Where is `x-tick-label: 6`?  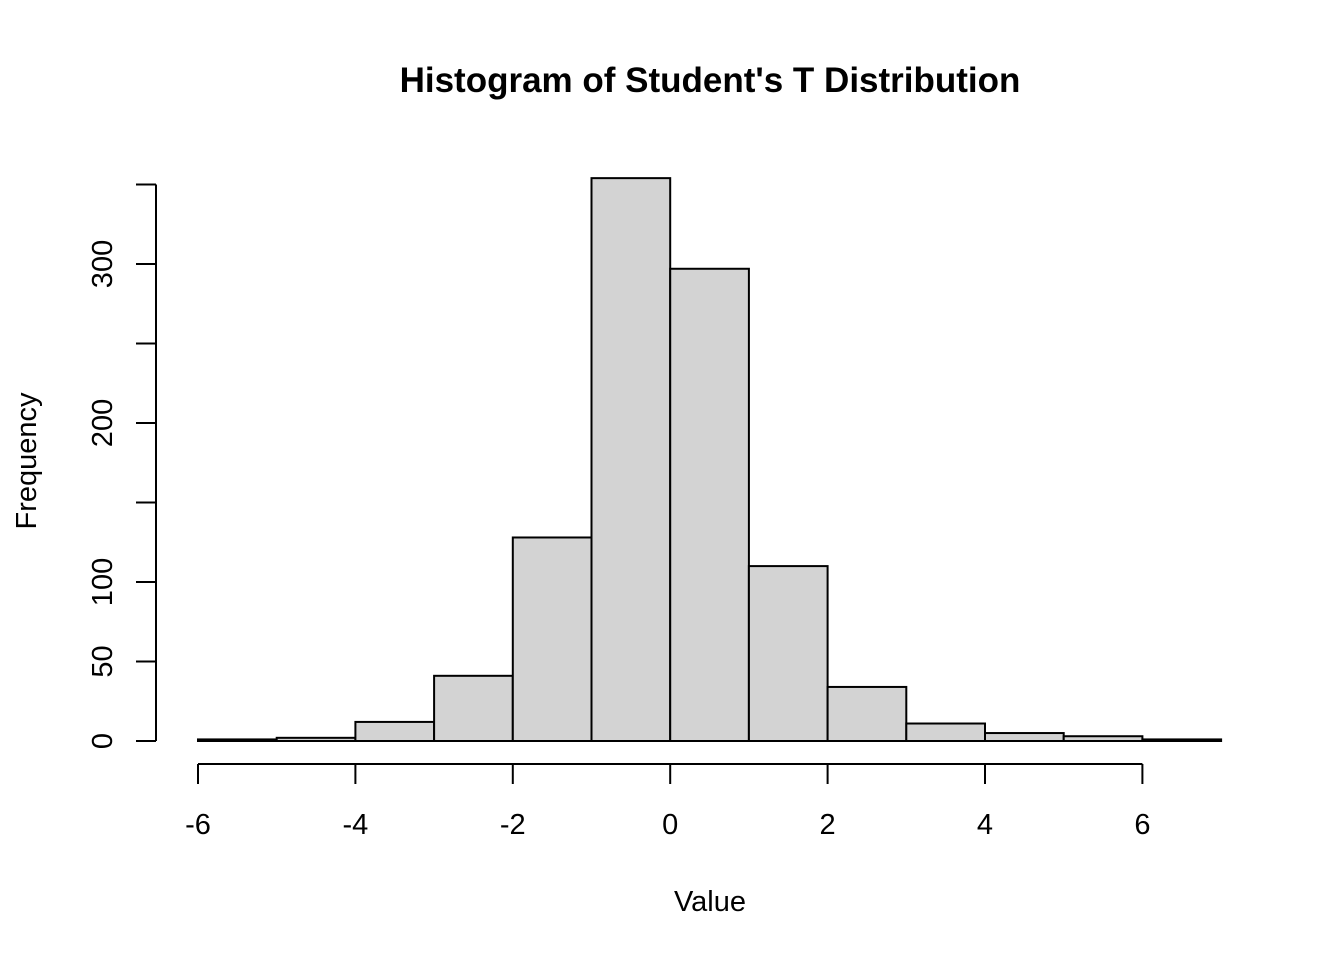 x-tick-label: 6 is located at coordinates (1142, 825).